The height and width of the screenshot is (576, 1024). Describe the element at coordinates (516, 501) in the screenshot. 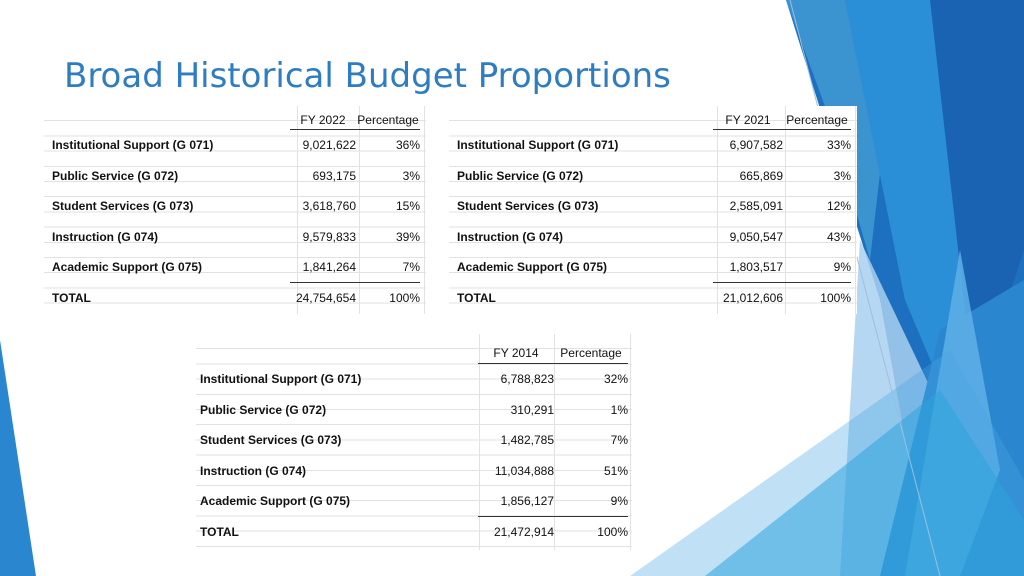

I see `row-amount: 1,856,127` at that location.